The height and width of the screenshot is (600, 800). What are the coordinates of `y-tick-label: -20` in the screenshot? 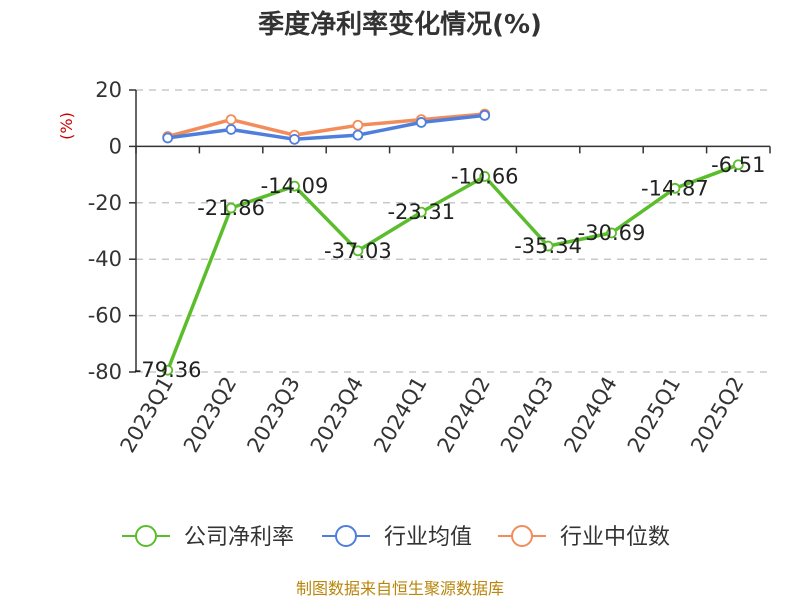 It's located at (105, 203).